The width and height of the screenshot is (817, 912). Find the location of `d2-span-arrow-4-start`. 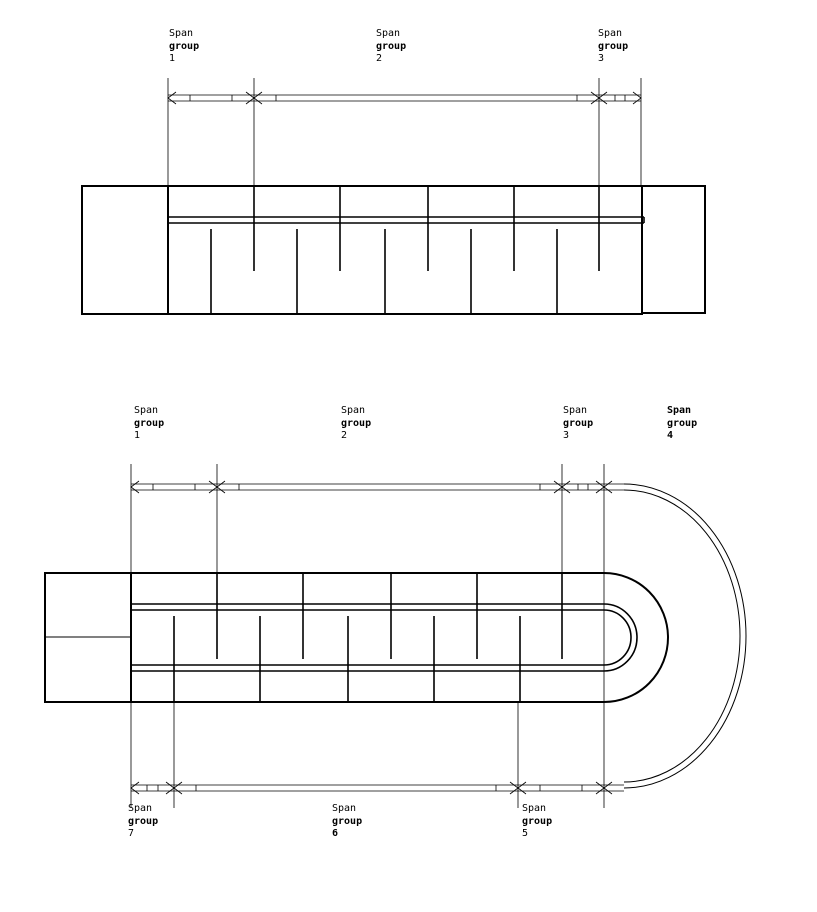

d2-span-arrow-4-start is located at coordinates (613, 487).